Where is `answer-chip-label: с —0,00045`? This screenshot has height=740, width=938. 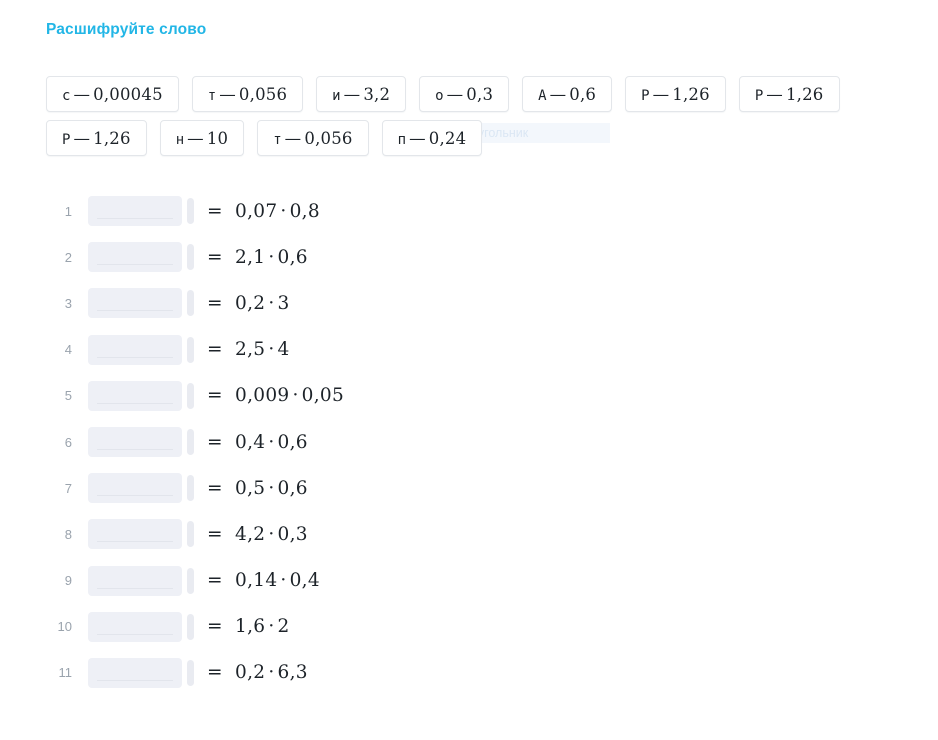
answer-chip-label: с —0,00045 is located at coordinates (112, 94).